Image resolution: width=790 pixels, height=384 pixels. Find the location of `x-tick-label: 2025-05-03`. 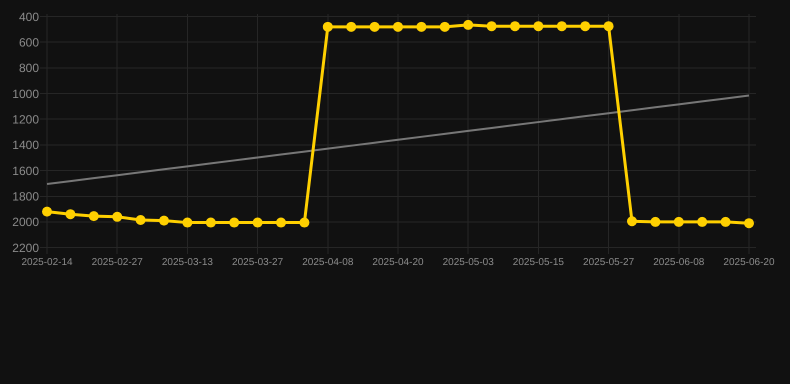

x-tick-label: 2025-05-03 is located at coordinates (468, 262).